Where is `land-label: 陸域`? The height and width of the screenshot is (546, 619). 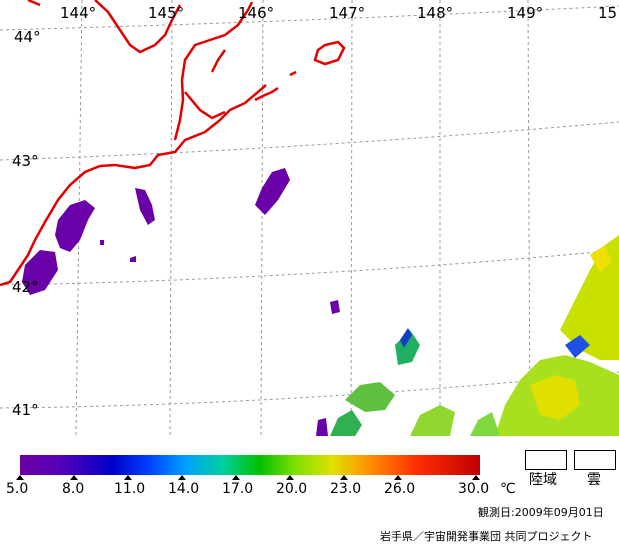
land-label: 陸域 is located at coordinates (543, 480).